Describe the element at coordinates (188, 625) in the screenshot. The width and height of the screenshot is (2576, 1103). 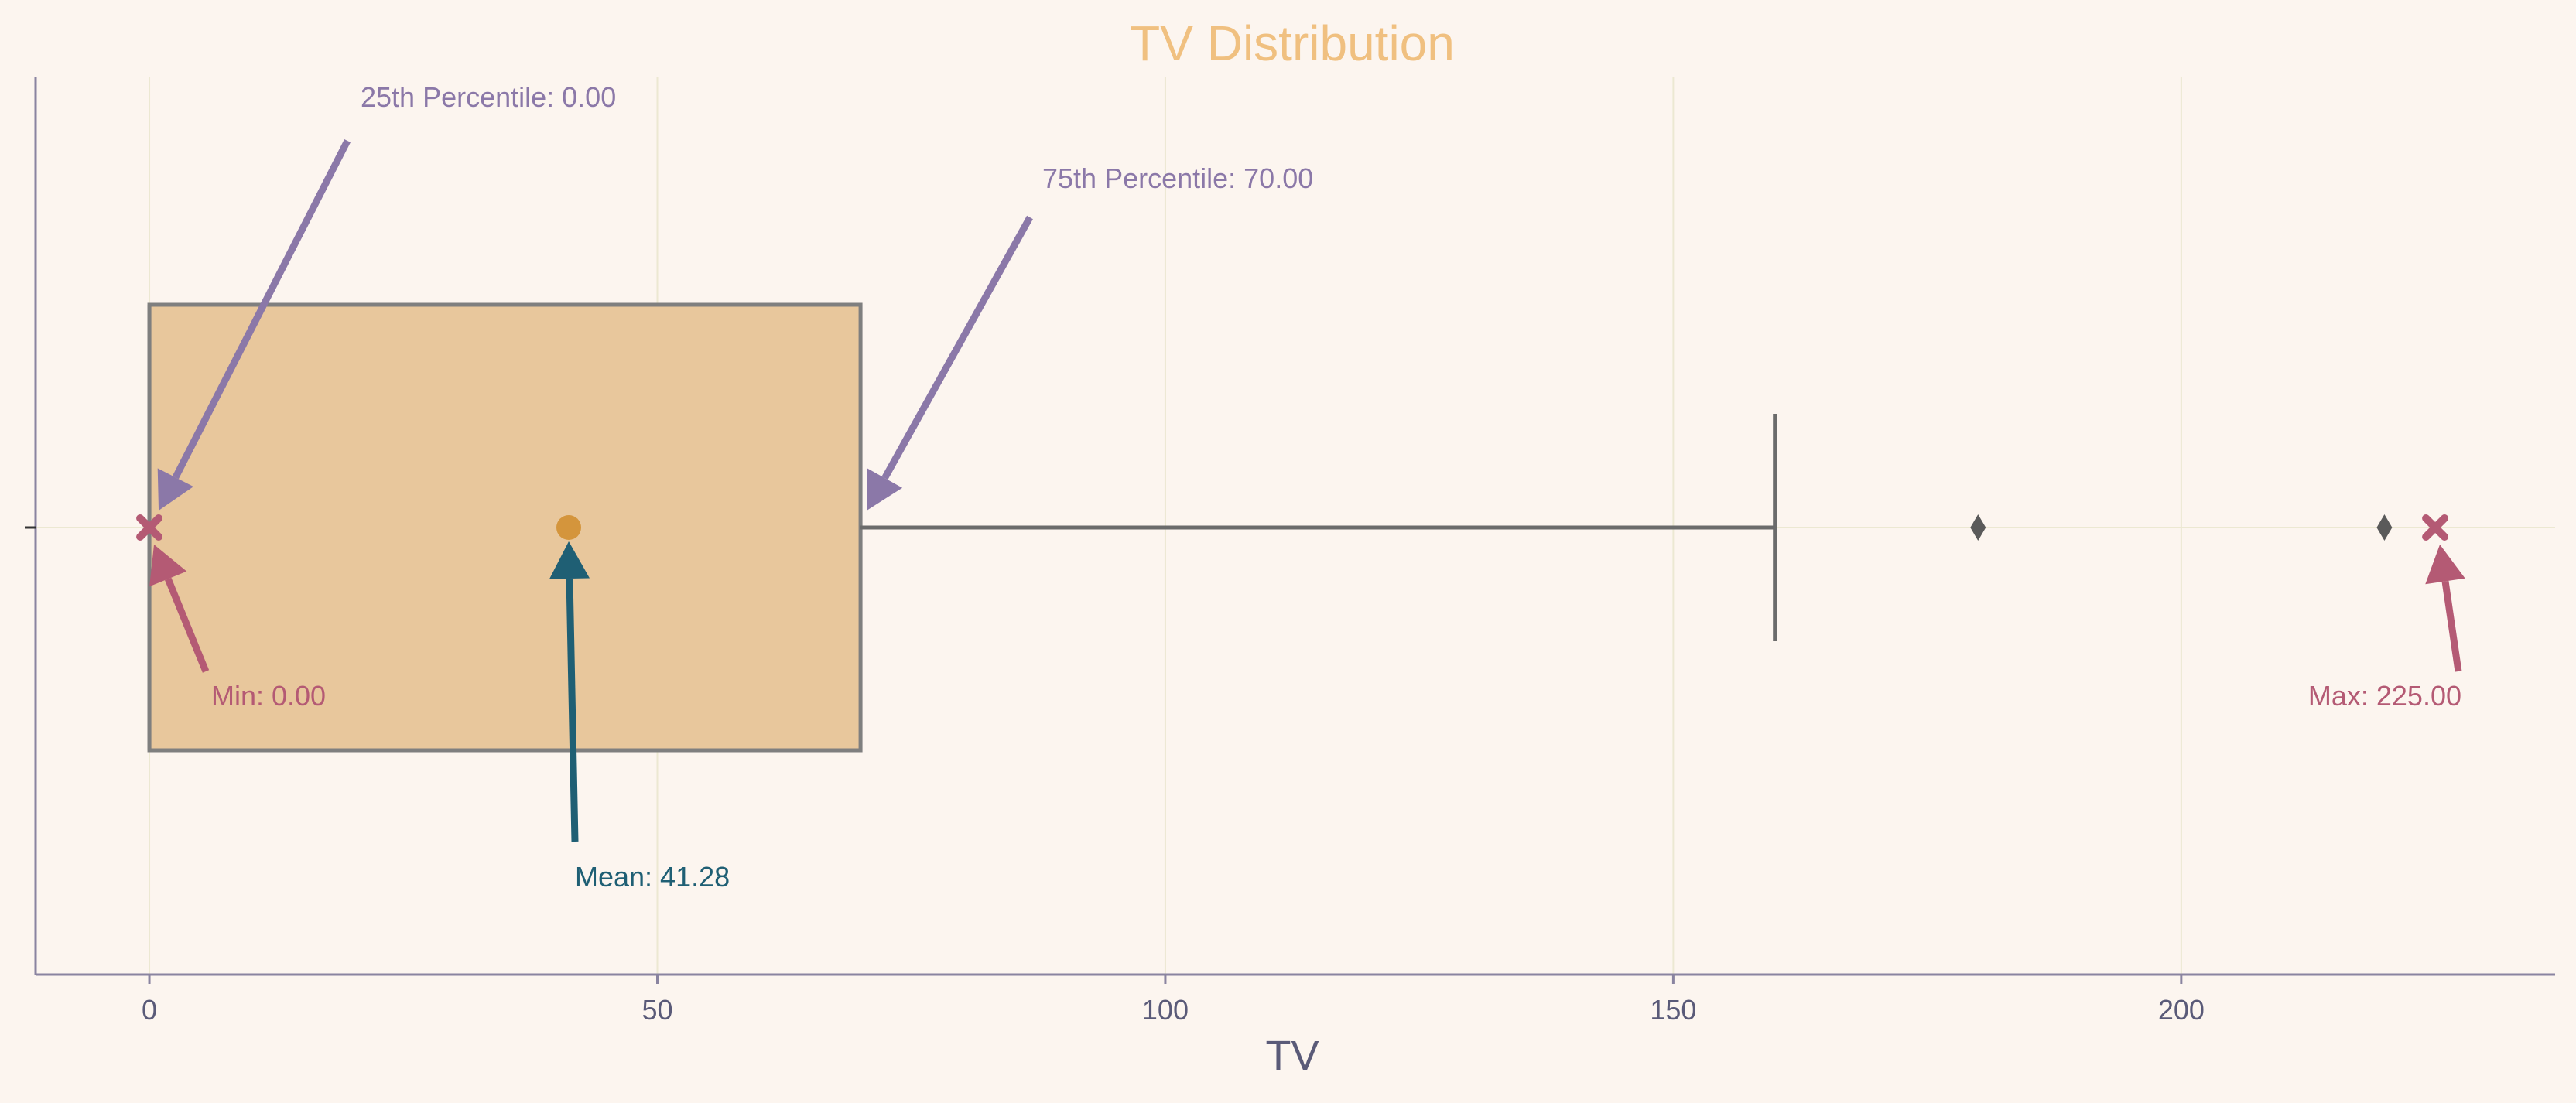
I see `annotation-arrow-min-shaft` at that location.